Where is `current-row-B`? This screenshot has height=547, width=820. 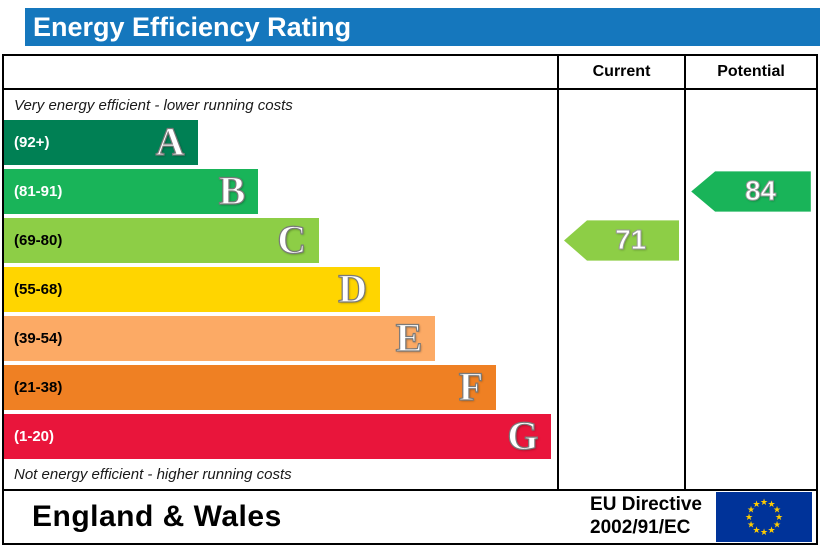 current-row-B is located at coordinates (621, 191).